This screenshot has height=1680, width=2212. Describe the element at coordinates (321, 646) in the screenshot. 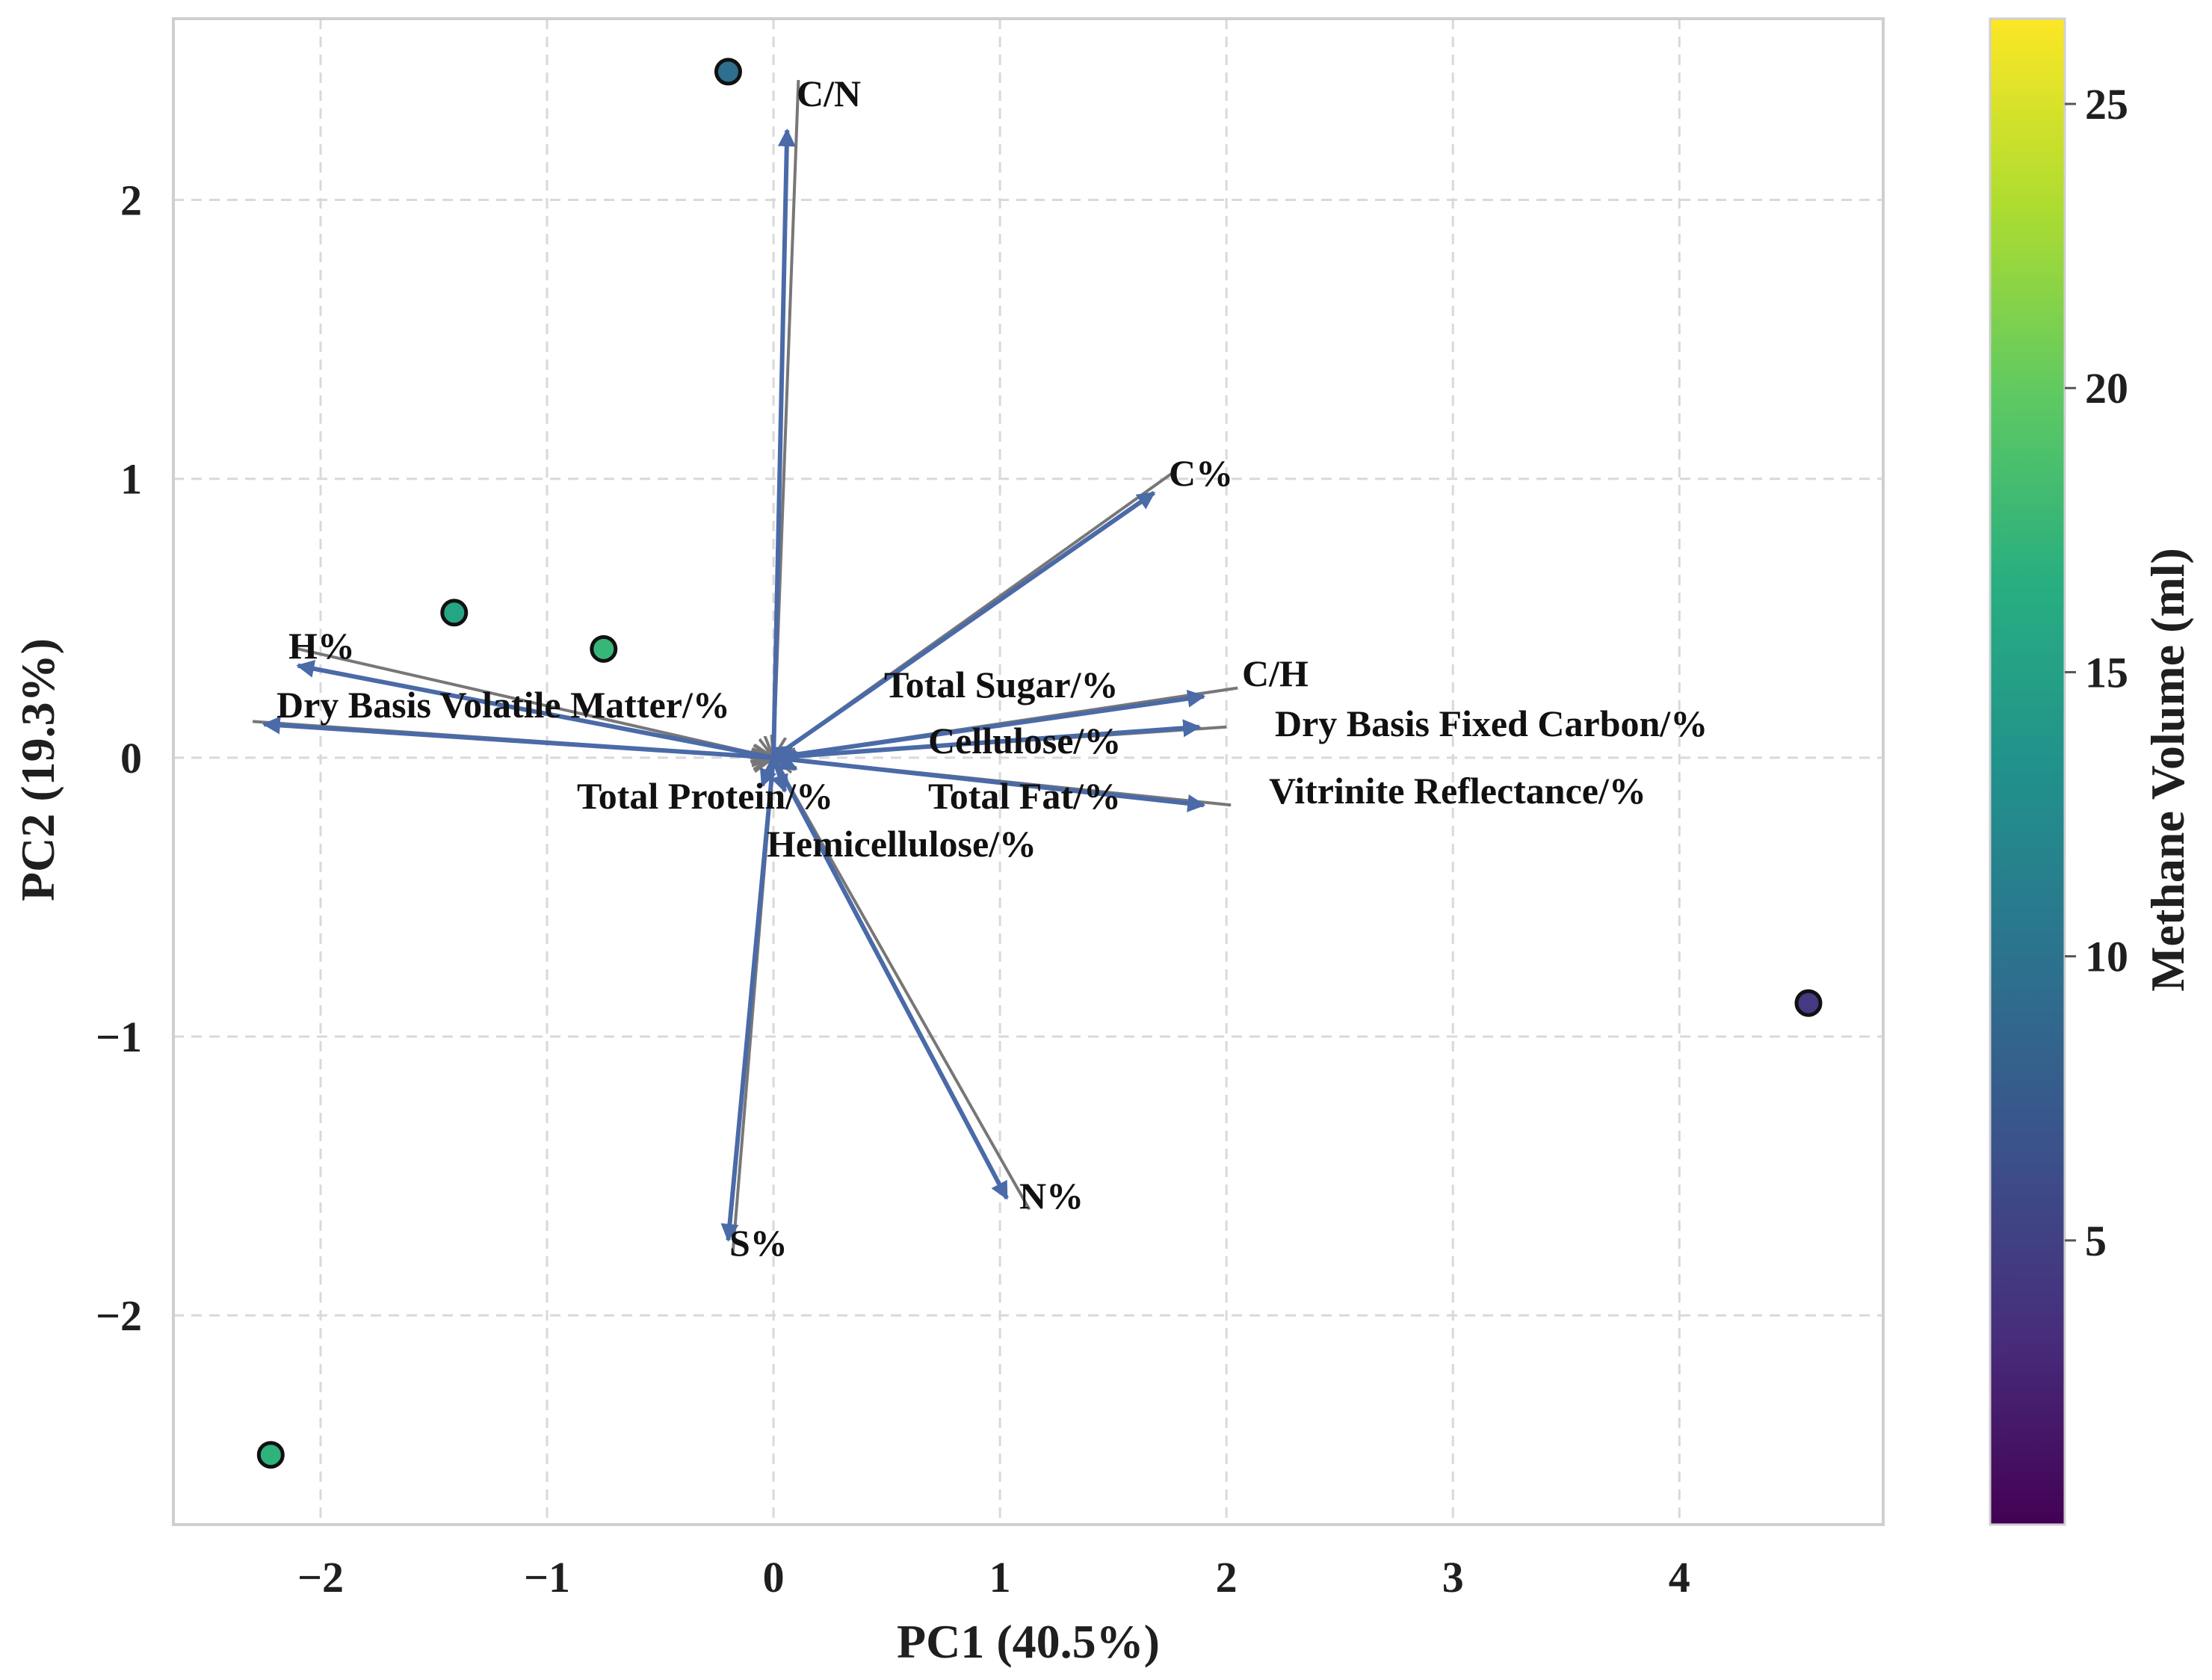

I see `variable-label: H%` at that location.